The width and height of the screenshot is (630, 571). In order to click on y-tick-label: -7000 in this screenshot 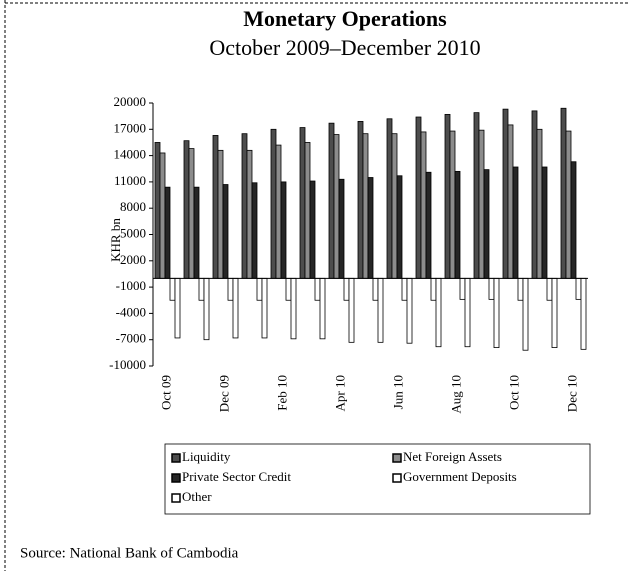, I will do `click(131, 338)`.